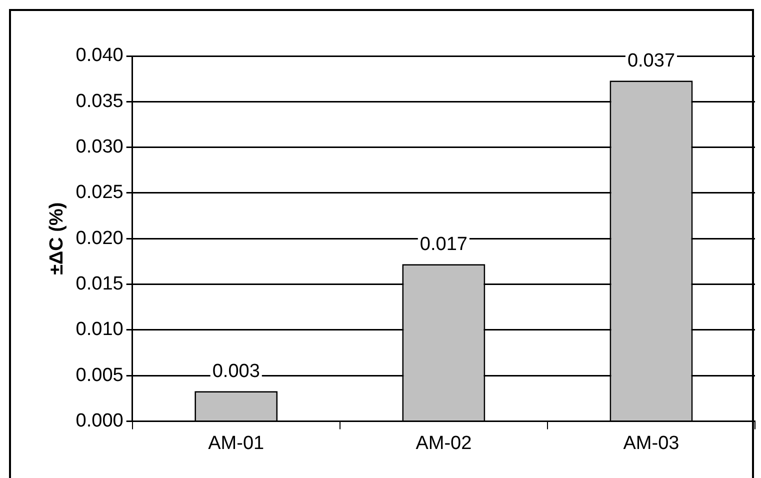  What do you see at coordinates (100, 193) in the screenshot?
I see `y-tick-label: 0.025` at bounding box center [100, 193].